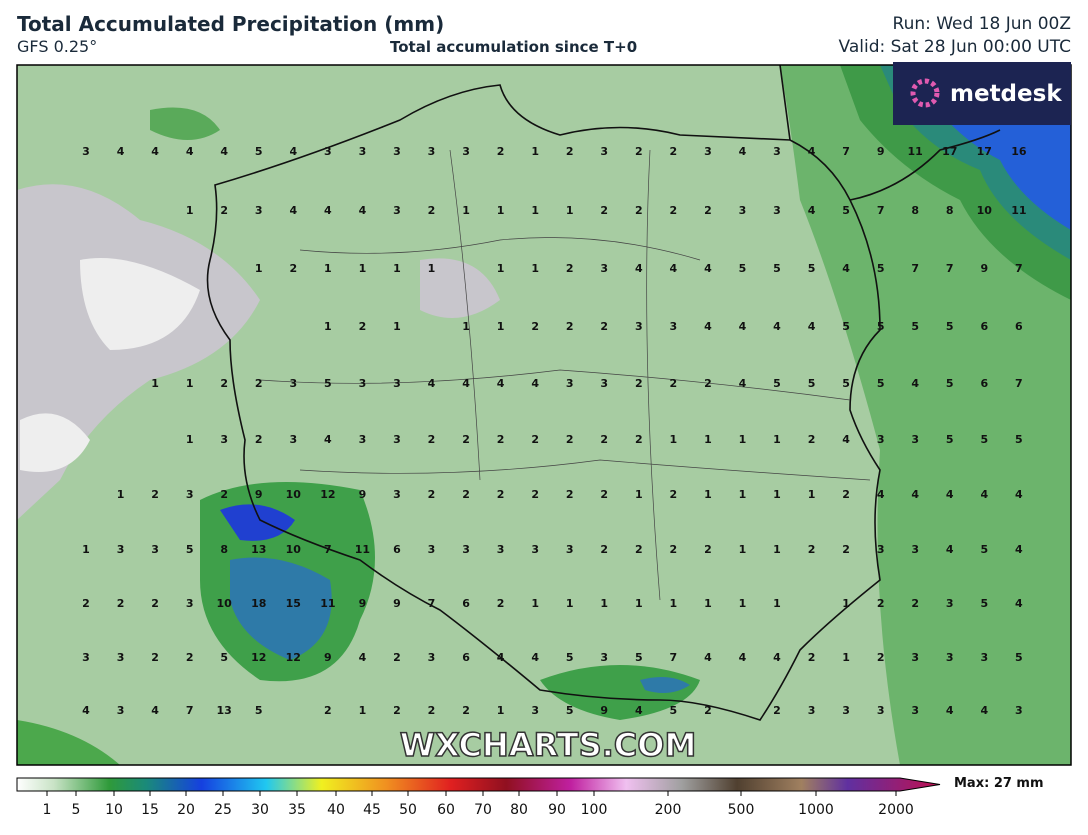 This screenshot has height=835, width=1088. I want to click on colorbar-label: 40, so click(336, 810).